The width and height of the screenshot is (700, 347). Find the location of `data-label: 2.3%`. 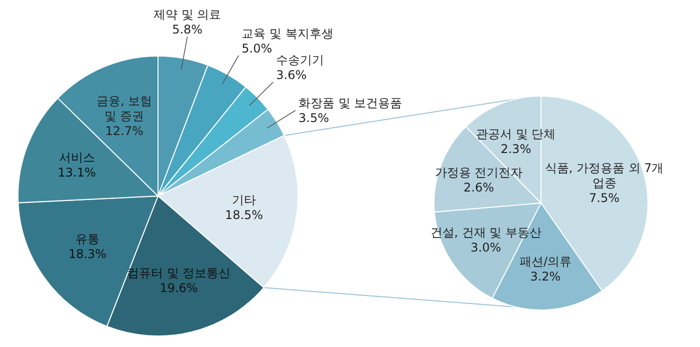

data-label: 2.3% is located at coordinates (516, 149).